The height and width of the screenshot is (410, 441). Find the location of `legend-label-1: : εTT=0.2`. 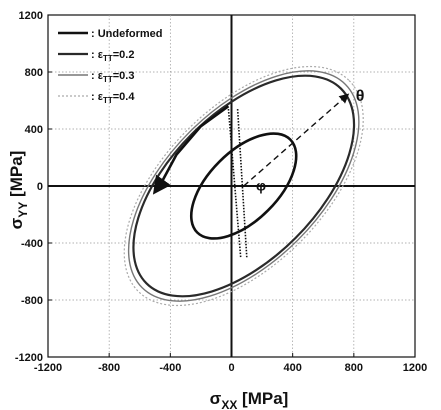

legend-label-1: : εTT=0.2 is located at coordinates (112, 56).